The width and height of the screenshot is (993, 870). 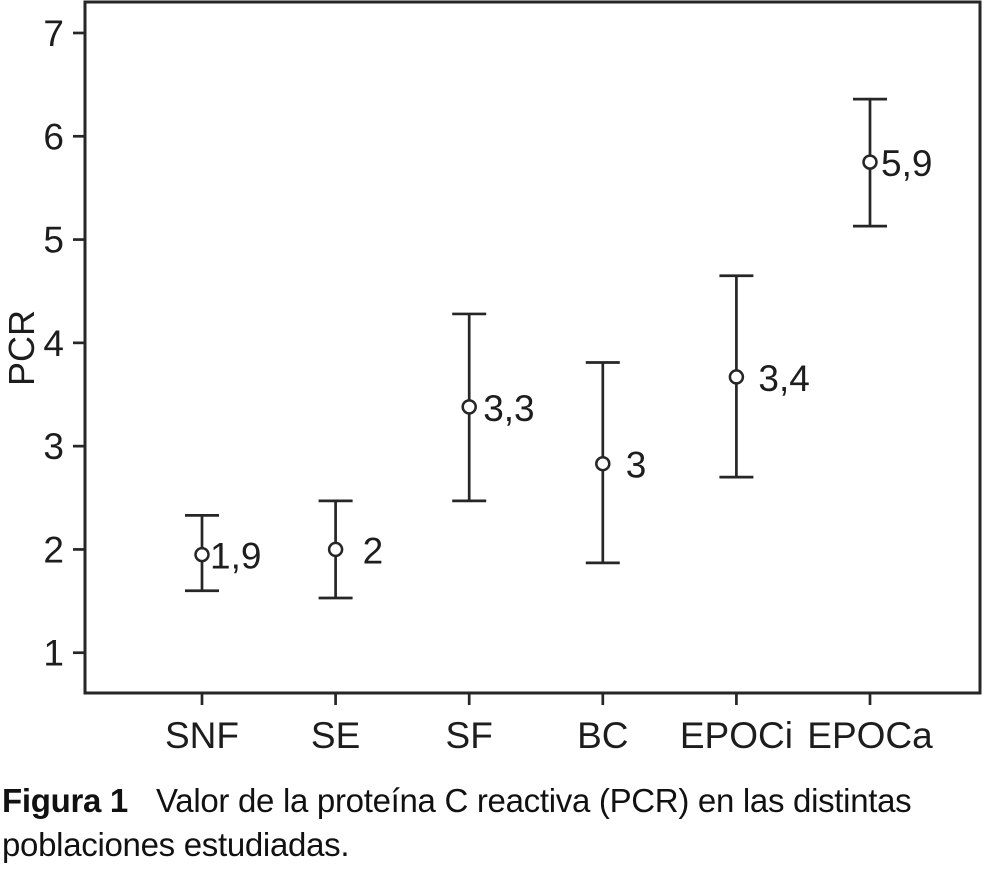 I want to click on x-category-label: SE, so click(x=335, y=735).